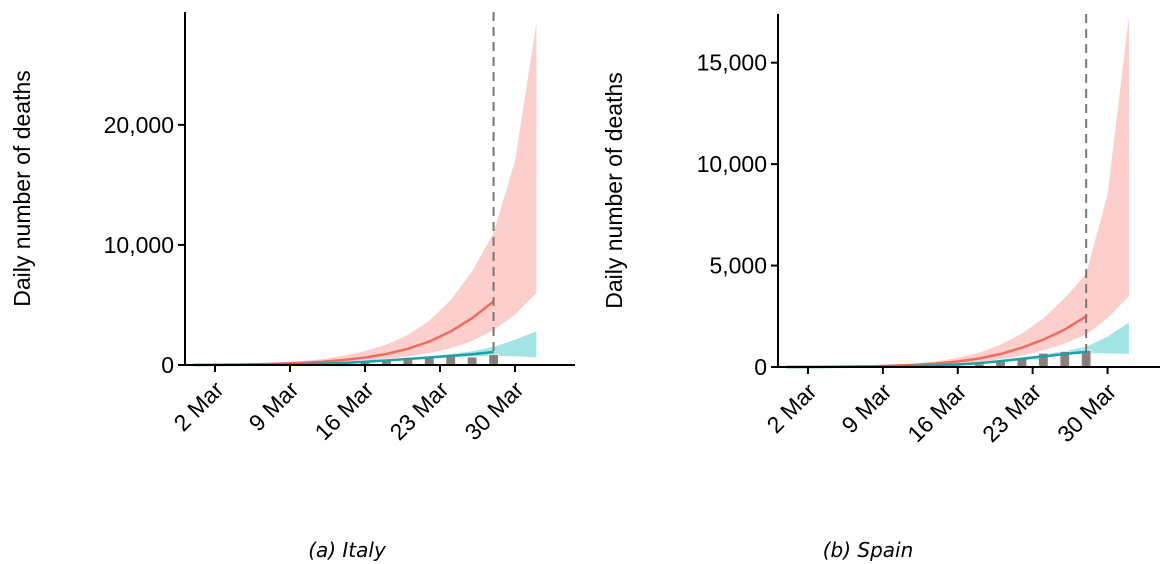 The image size is (1161, 564). I want to click on caption: (a) Italy, so click(347, 550).